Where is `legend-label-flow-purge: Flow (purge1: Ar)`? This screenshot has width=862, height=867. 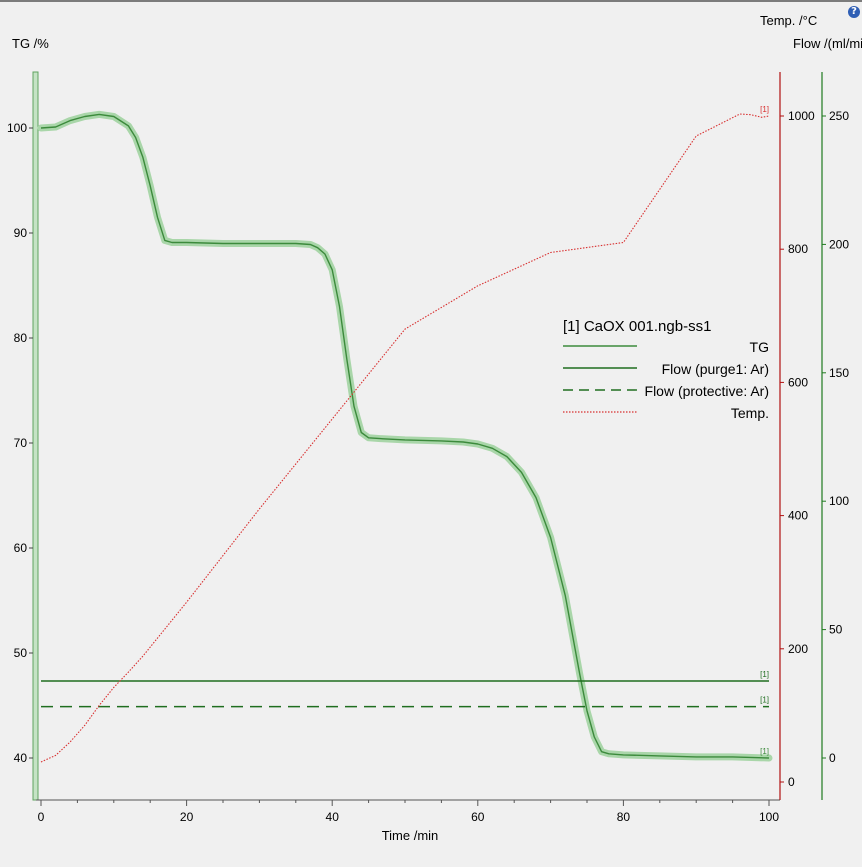 legend-label-flow-purge: Flow (purge1: Ar) is located at coordinates (715, 369).